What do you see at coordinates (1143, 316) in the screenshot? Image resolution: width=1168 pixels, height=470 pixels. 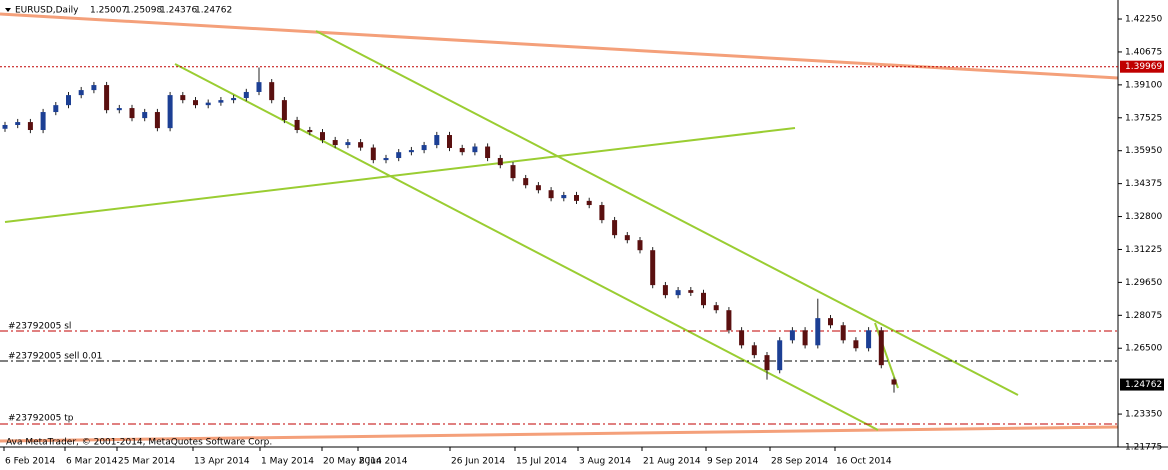 I see `y-tick-label: 1.28075` at bounding box center [1143, 316].